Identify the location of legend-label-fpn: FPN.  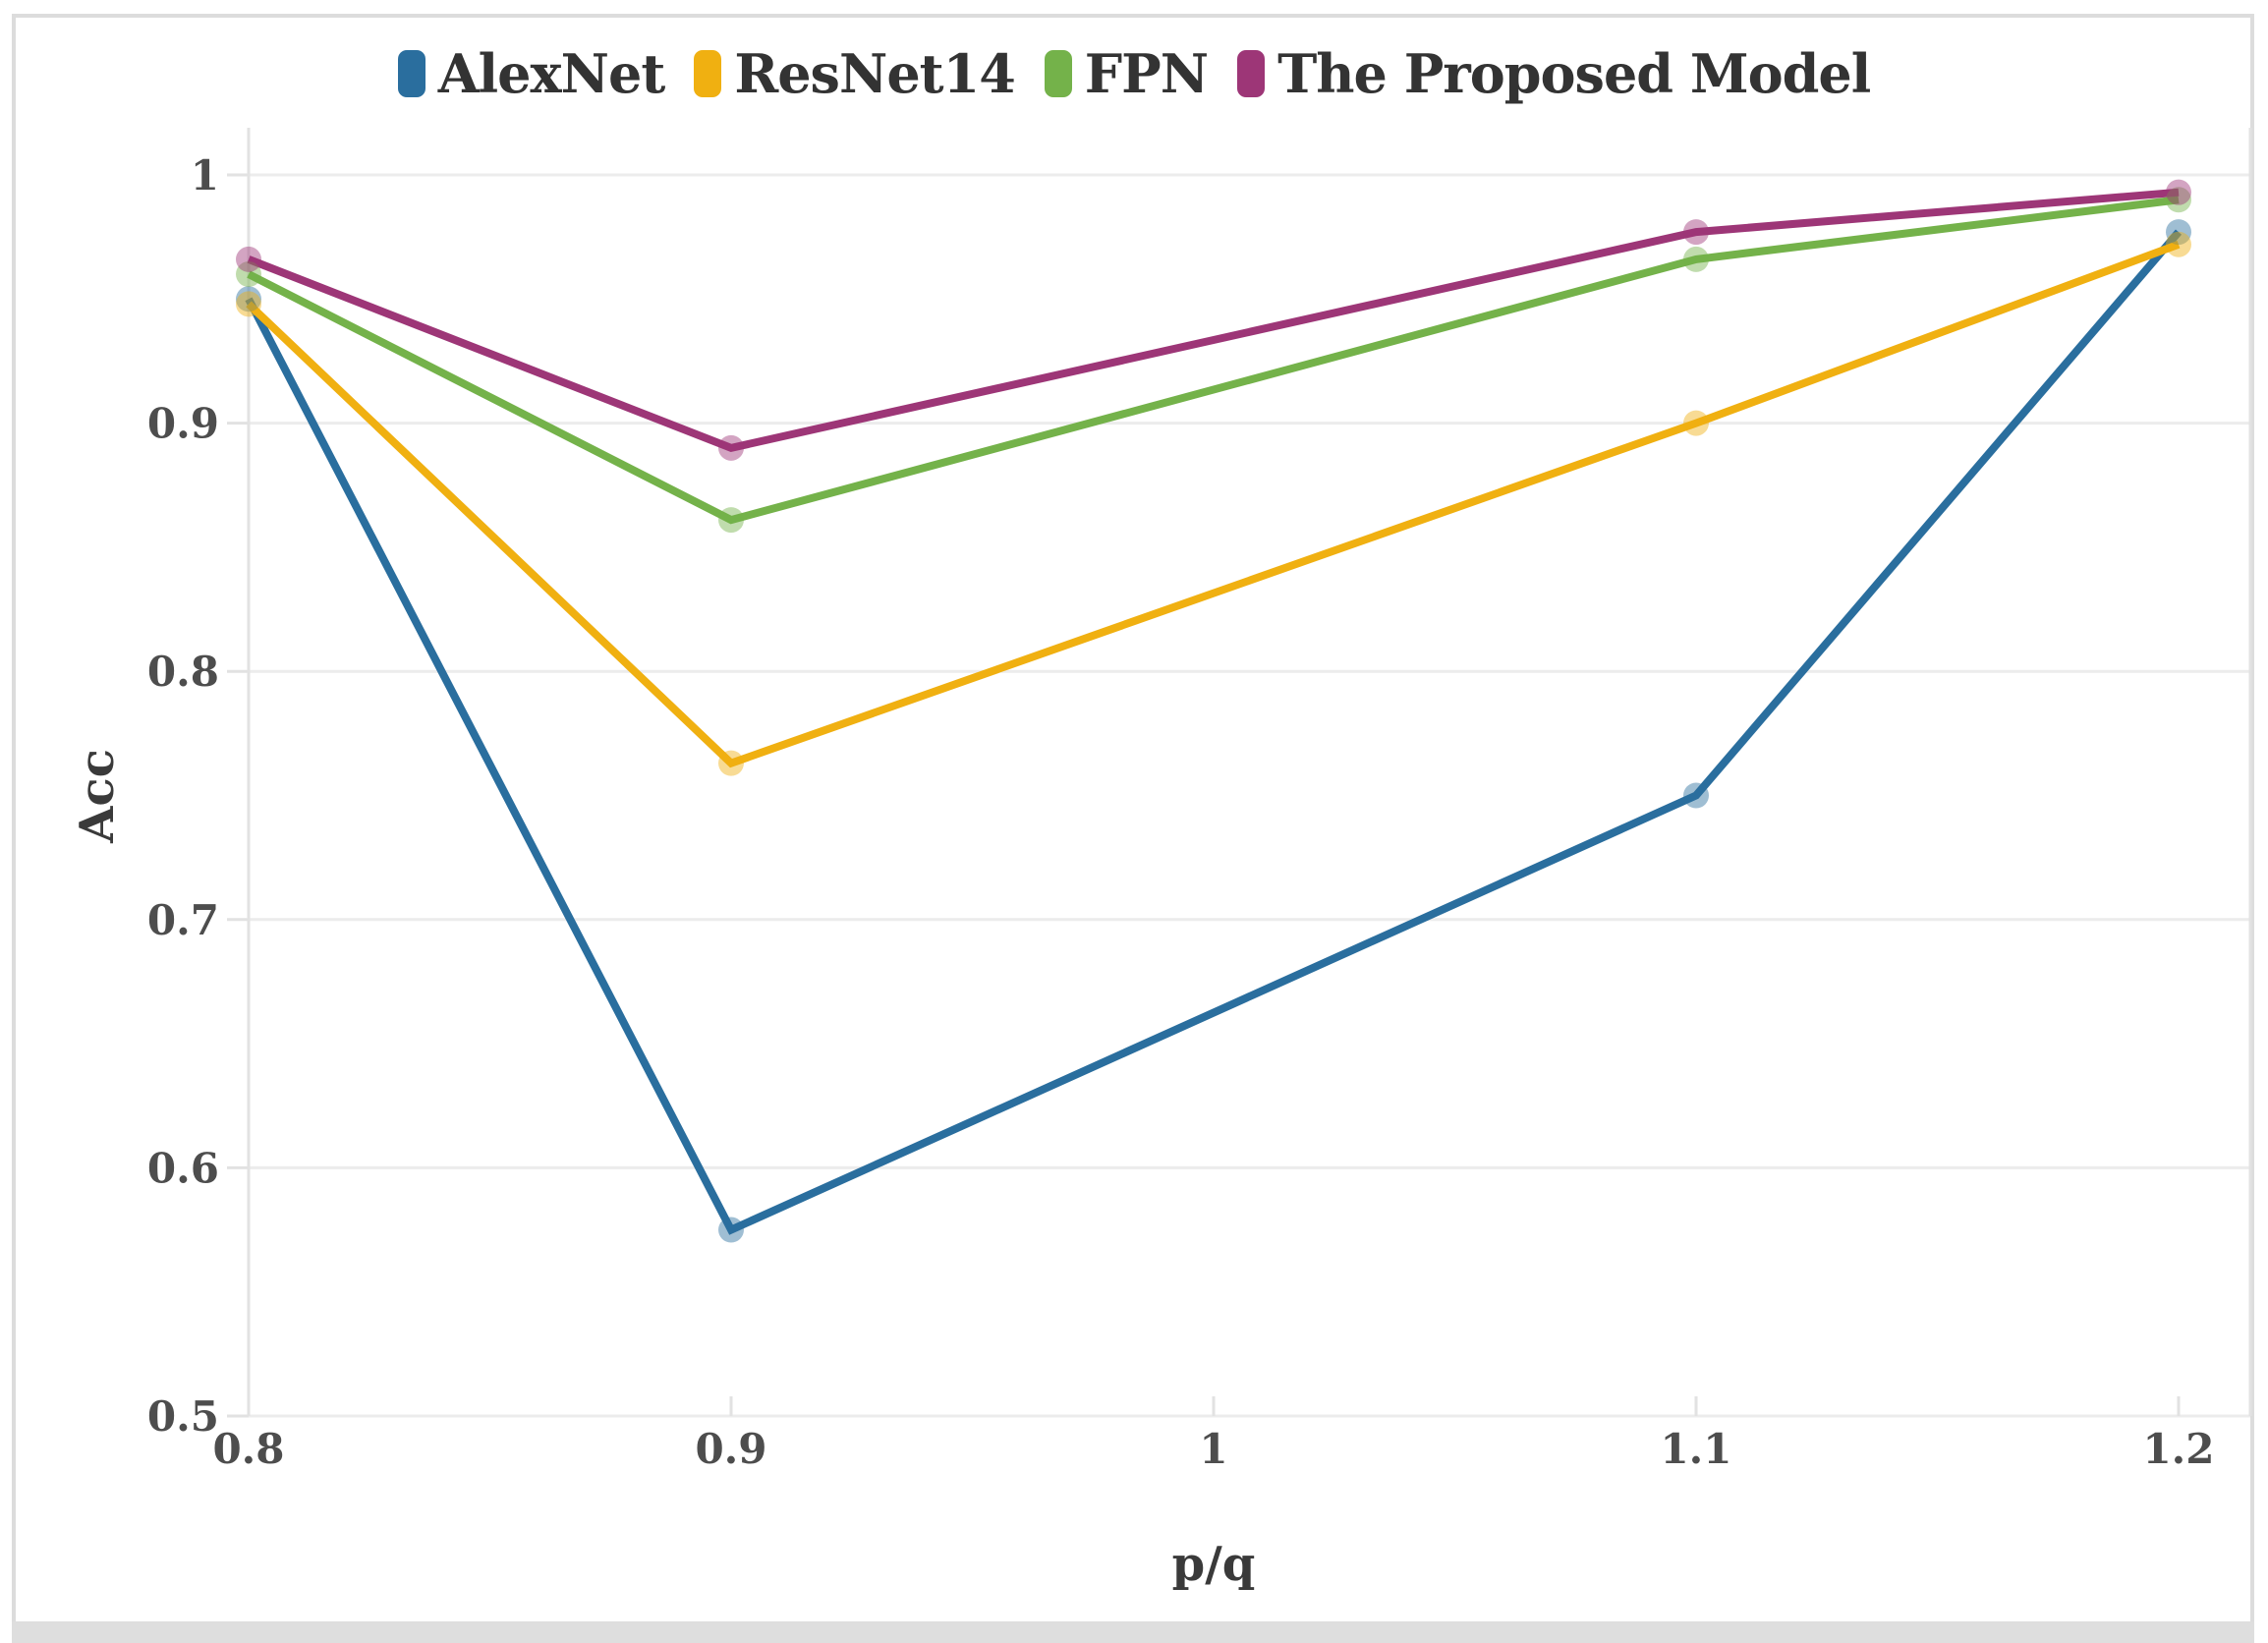
(1147, 73).